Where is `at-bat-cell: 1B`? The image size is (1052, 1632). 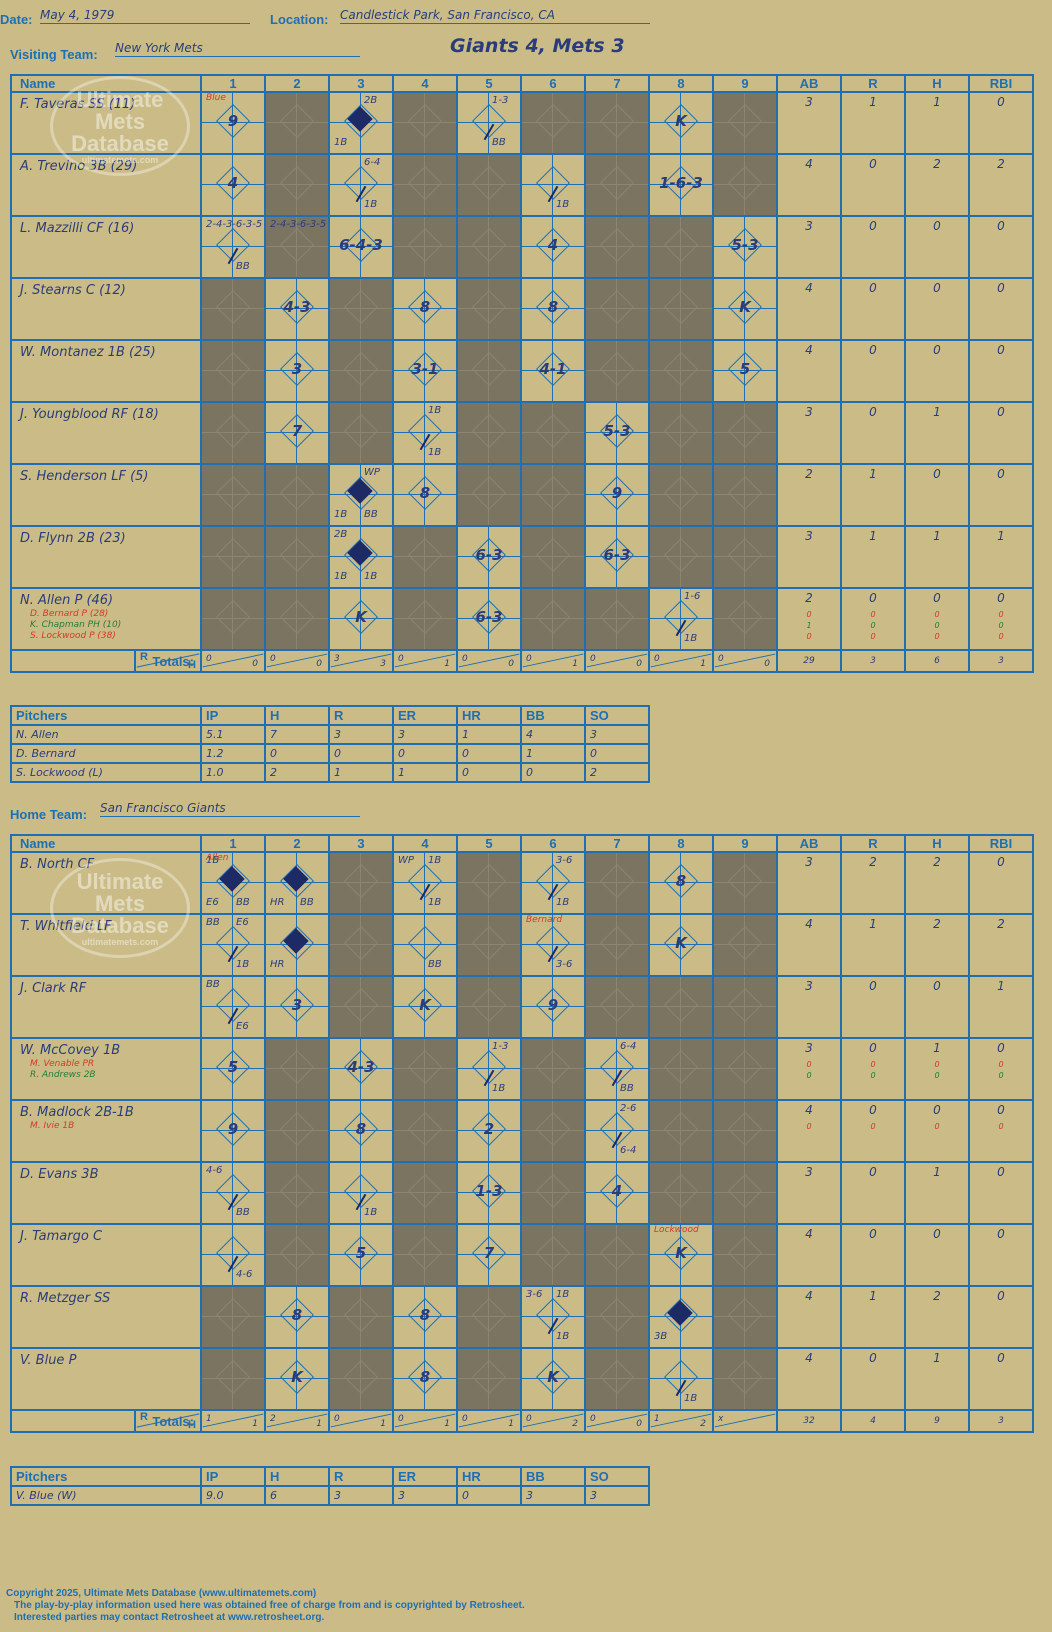 at-bat-cell: 1B is located at coordinates (681, 1379).